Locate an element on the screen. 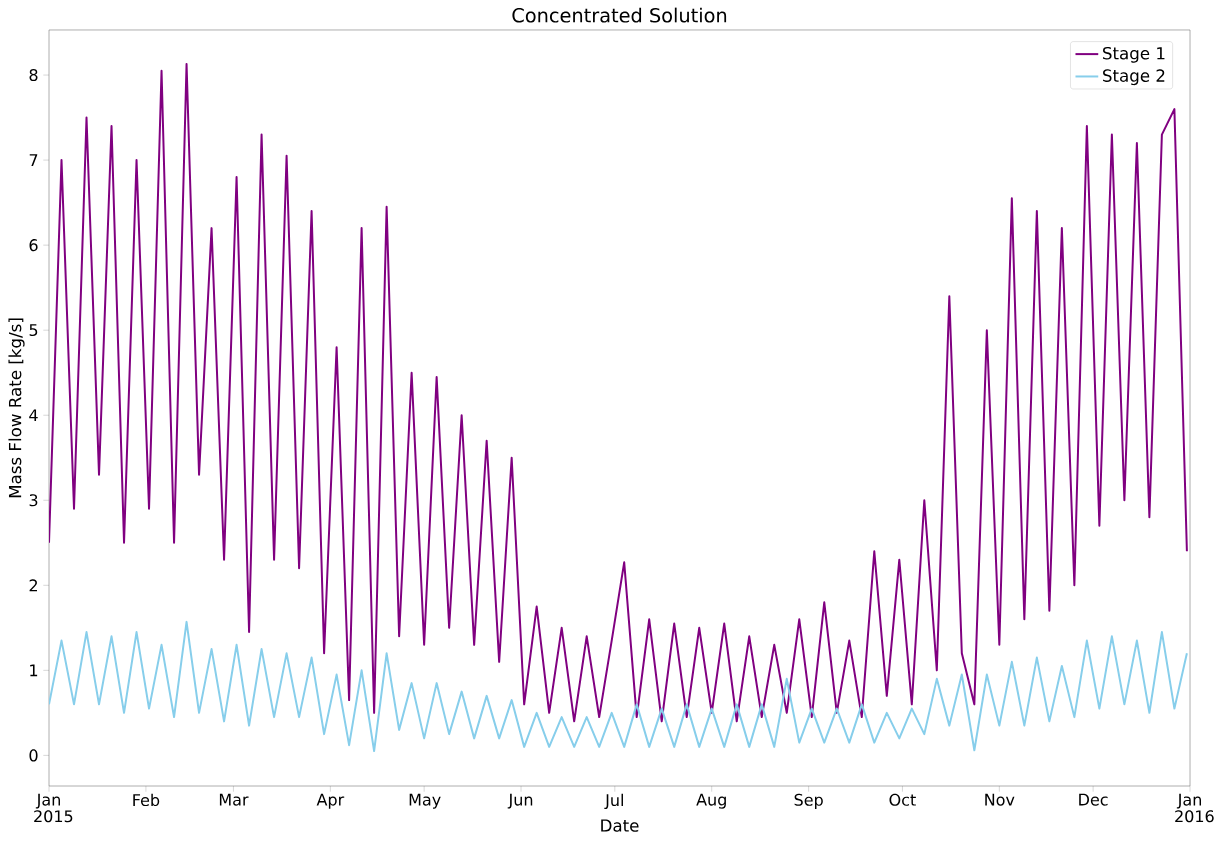  line-series is located at coordinates (618, 686).